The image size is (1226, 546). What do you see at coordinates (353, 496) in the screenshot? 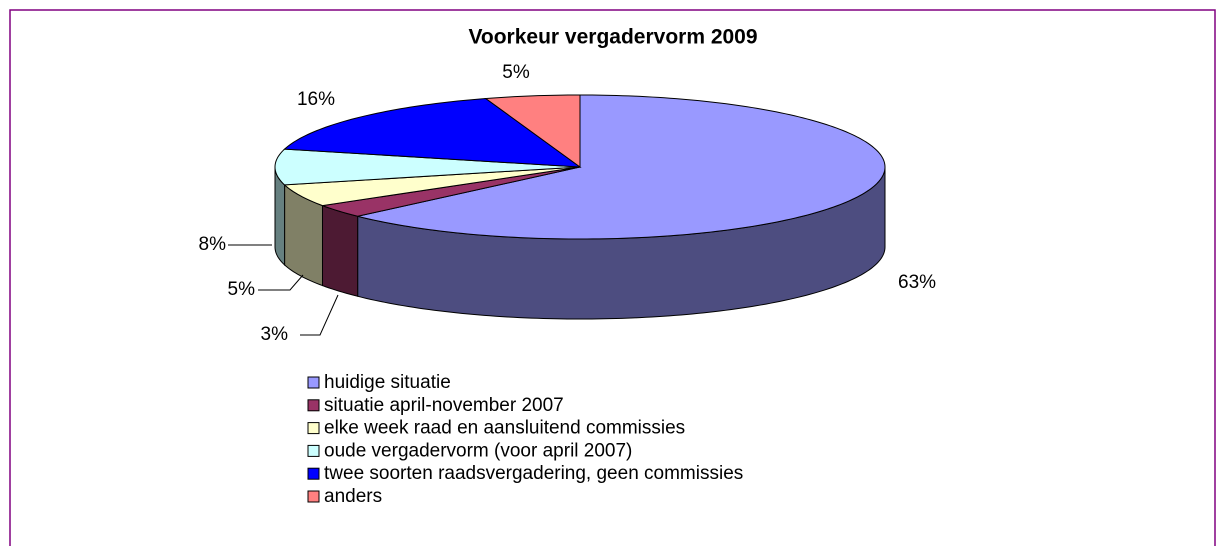
I see `legend-label: anders` at bounding box center [353, 496].